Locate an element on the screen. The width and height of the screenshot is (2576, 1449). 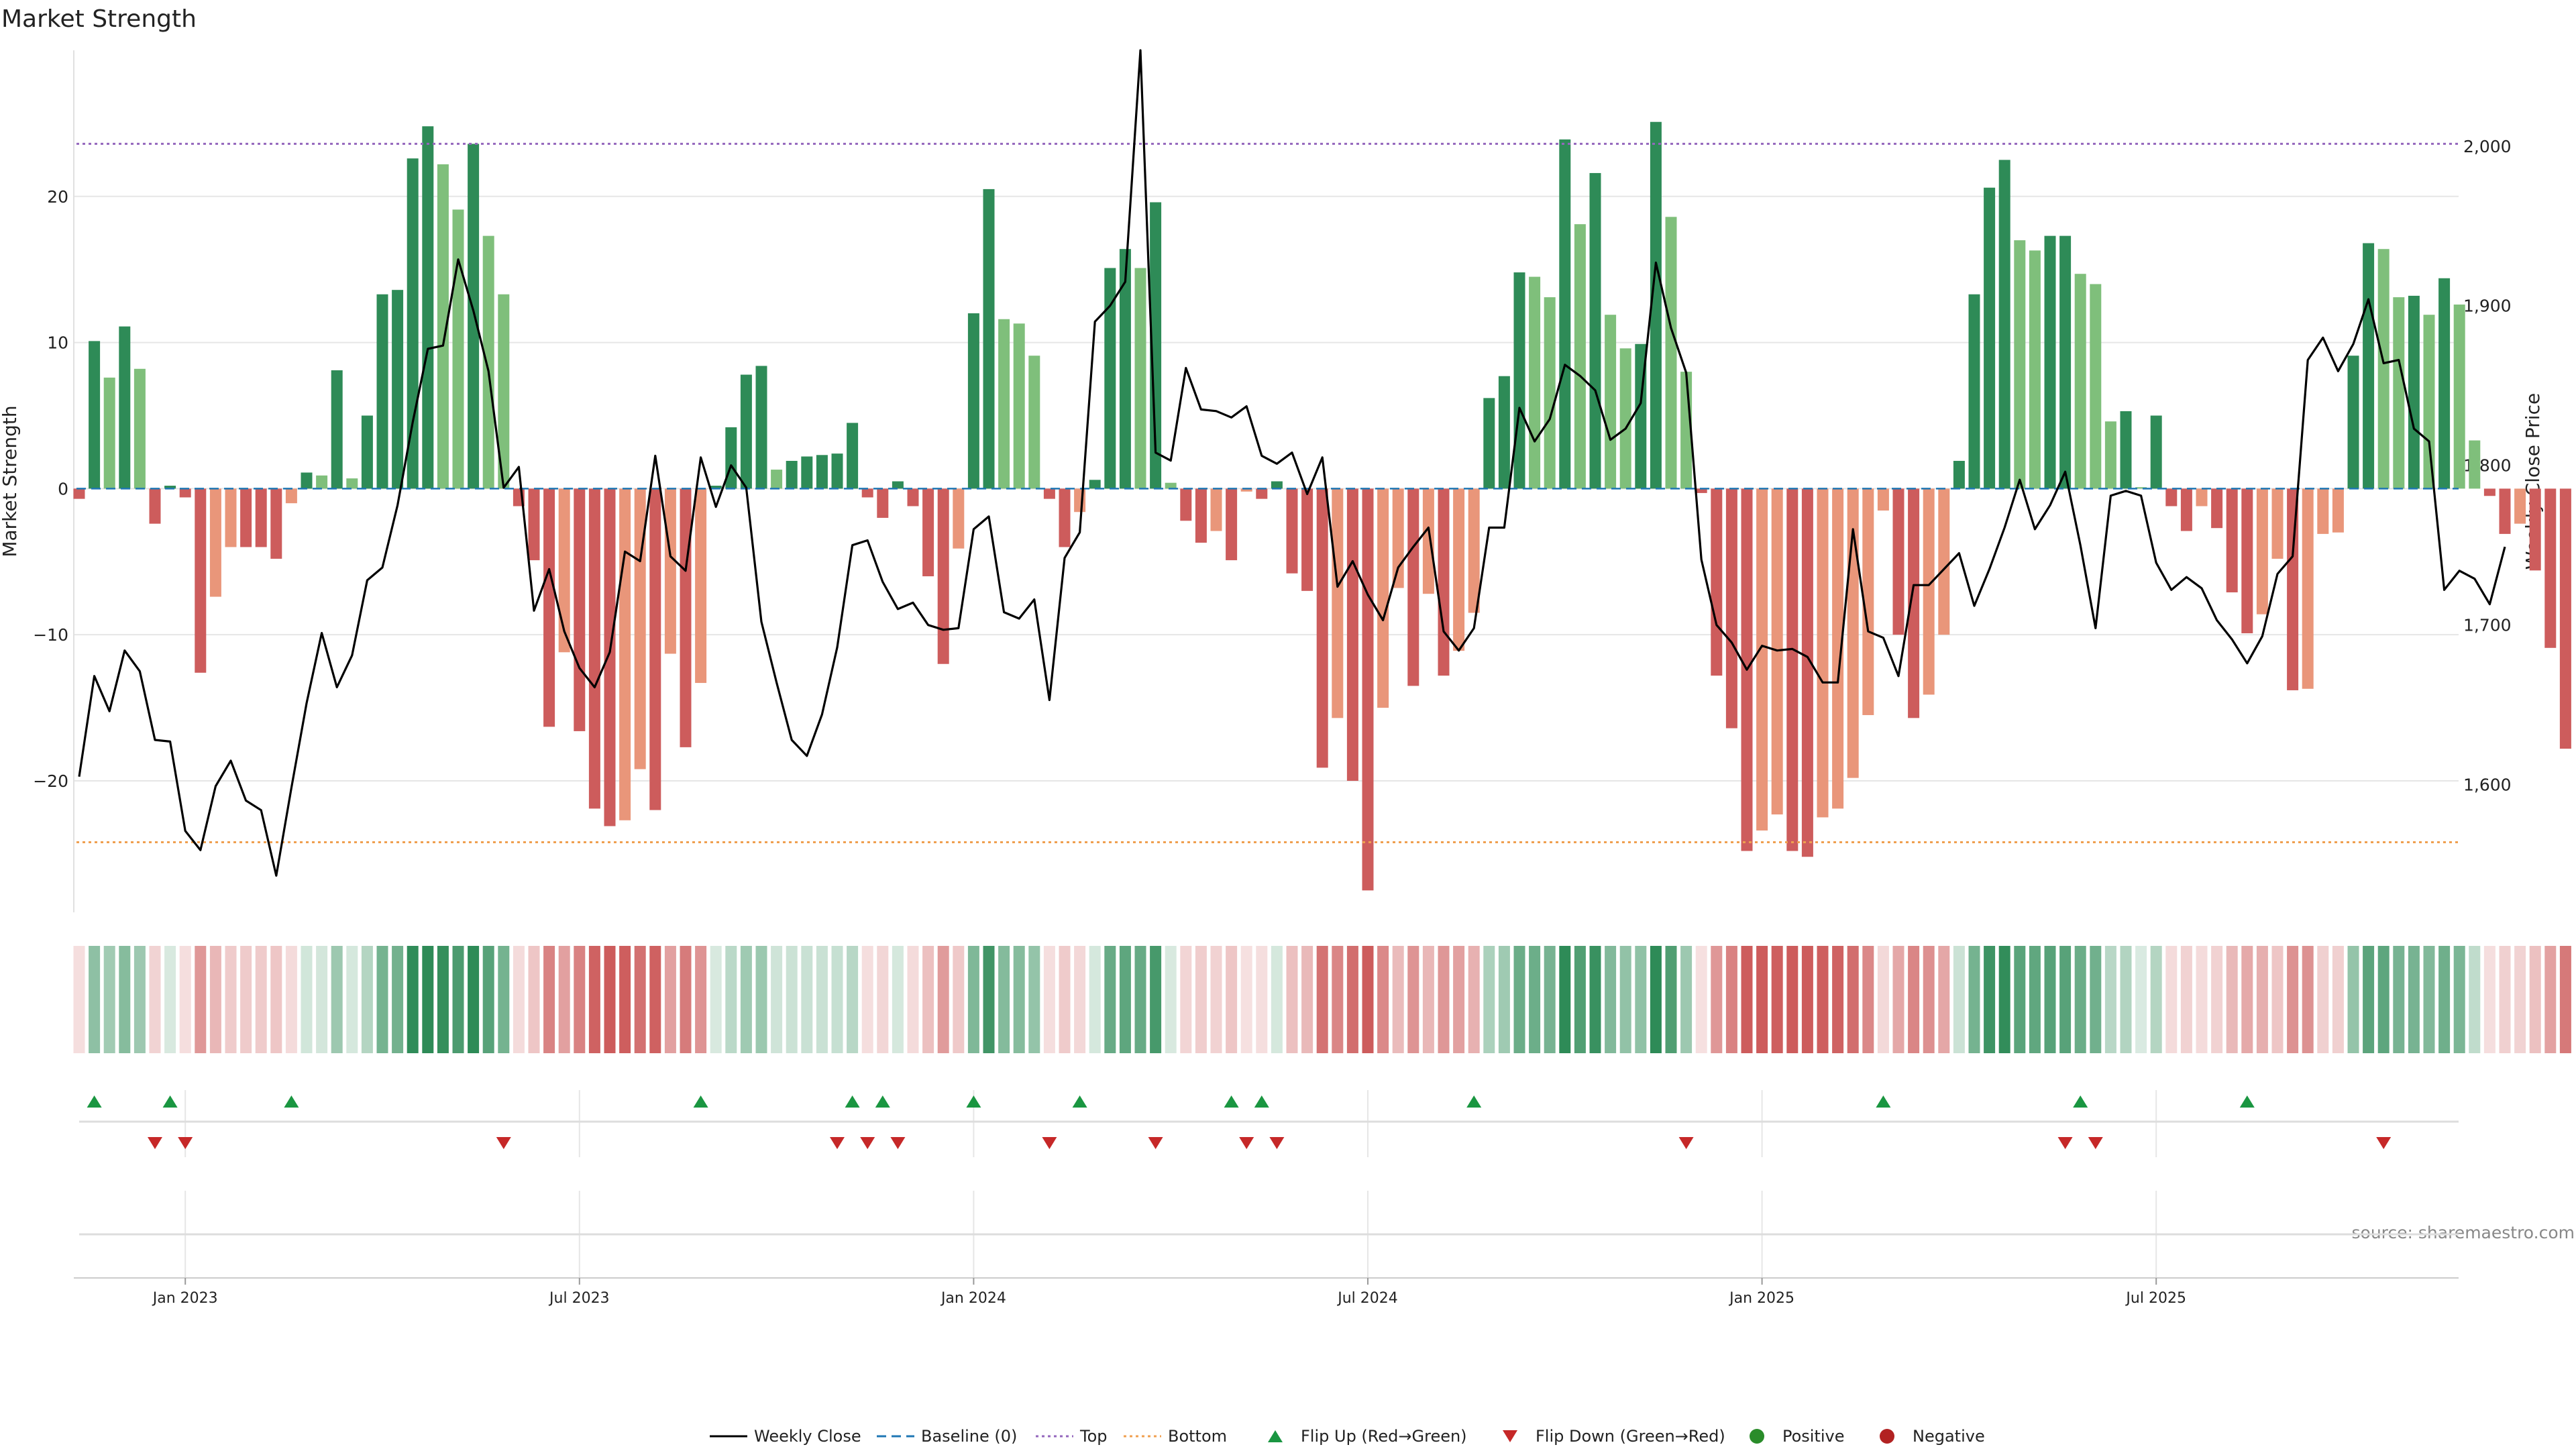
left-tick-label: 20 is located at coordinates (57, 197).